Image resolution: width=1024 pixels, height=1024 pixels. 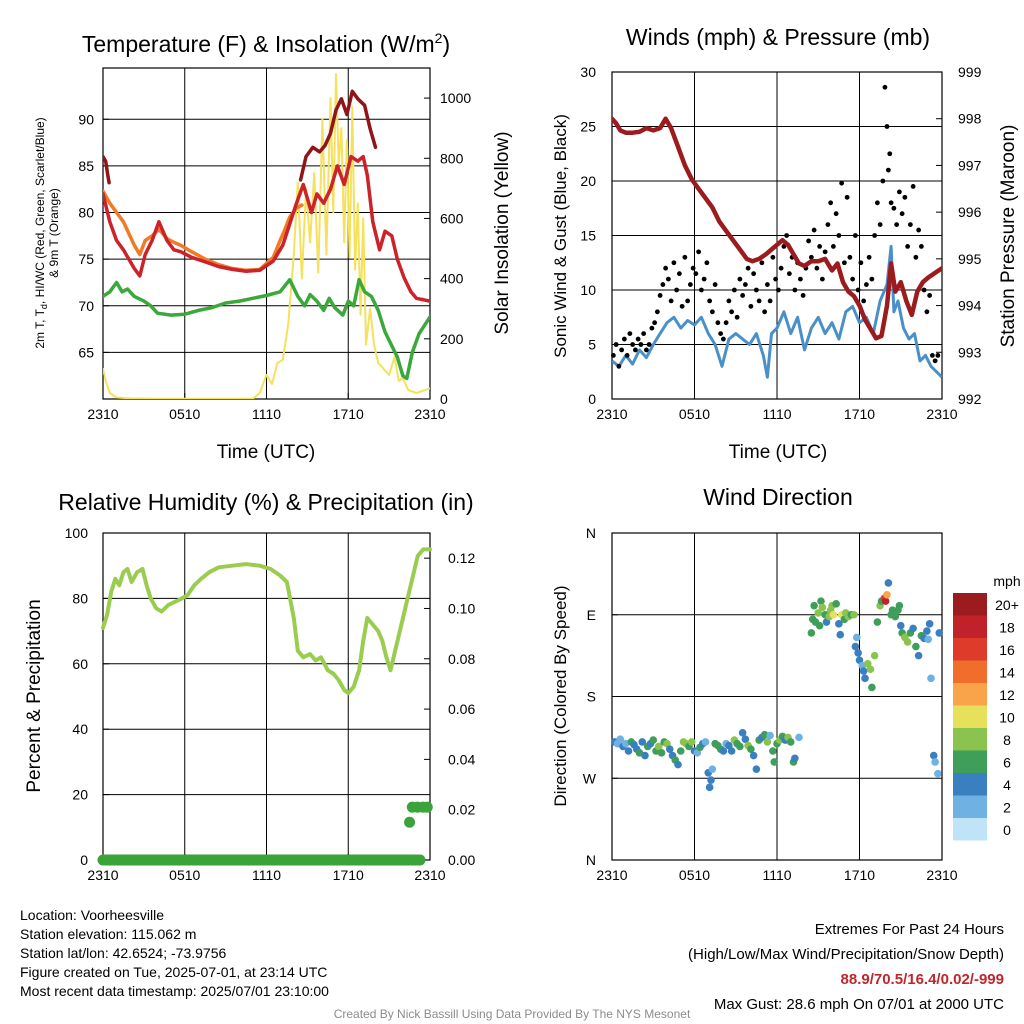 I want to click on legend-label: 14, so click(x=1007, y=673).